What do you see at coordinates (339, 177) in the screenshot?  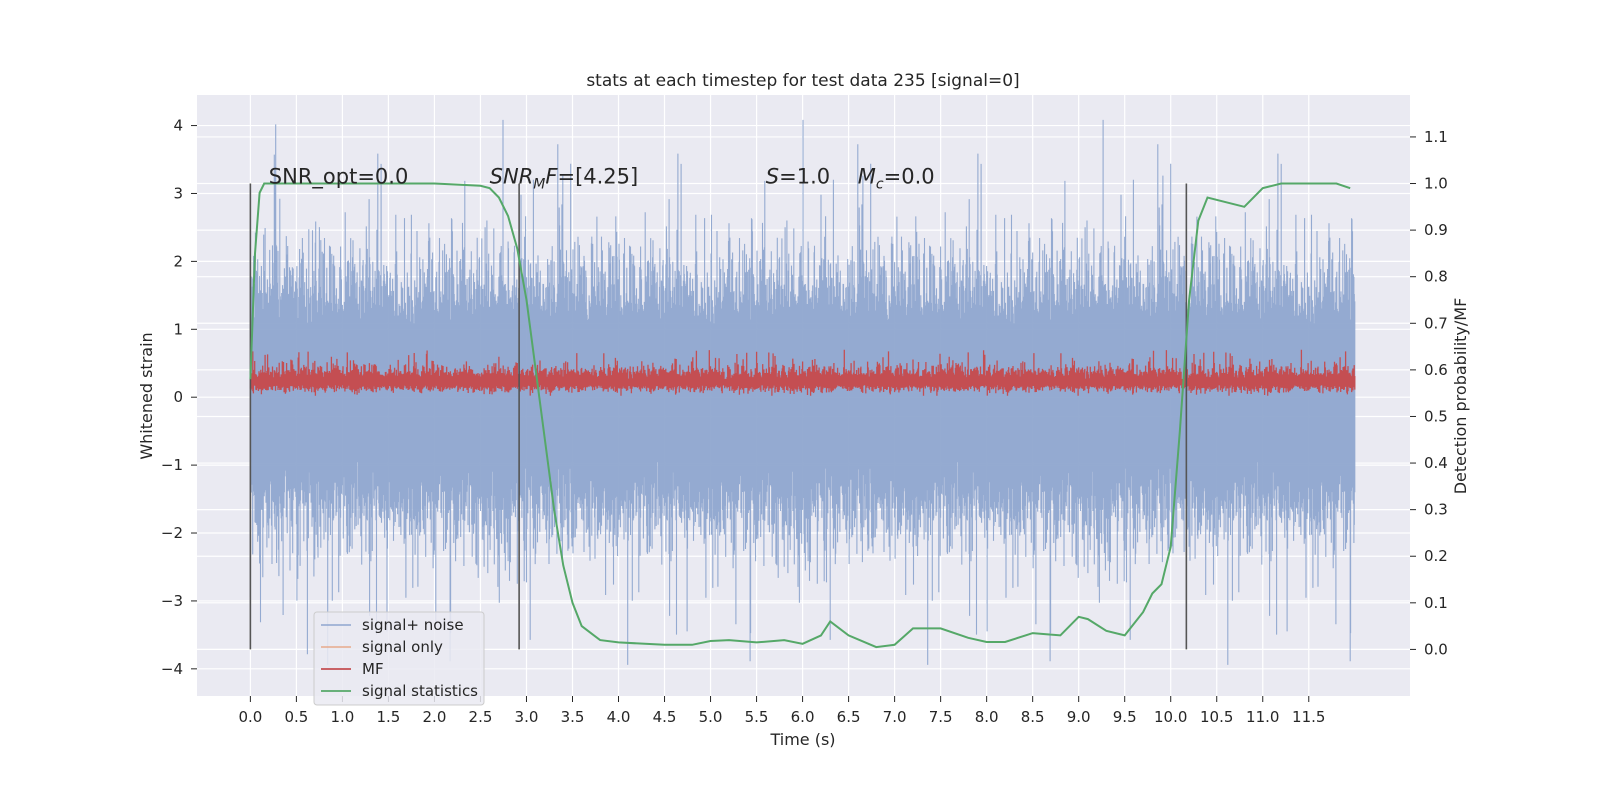 I see `annotation-snr-opt: SNR_opt=0.0` at bounding box center [339, 177].